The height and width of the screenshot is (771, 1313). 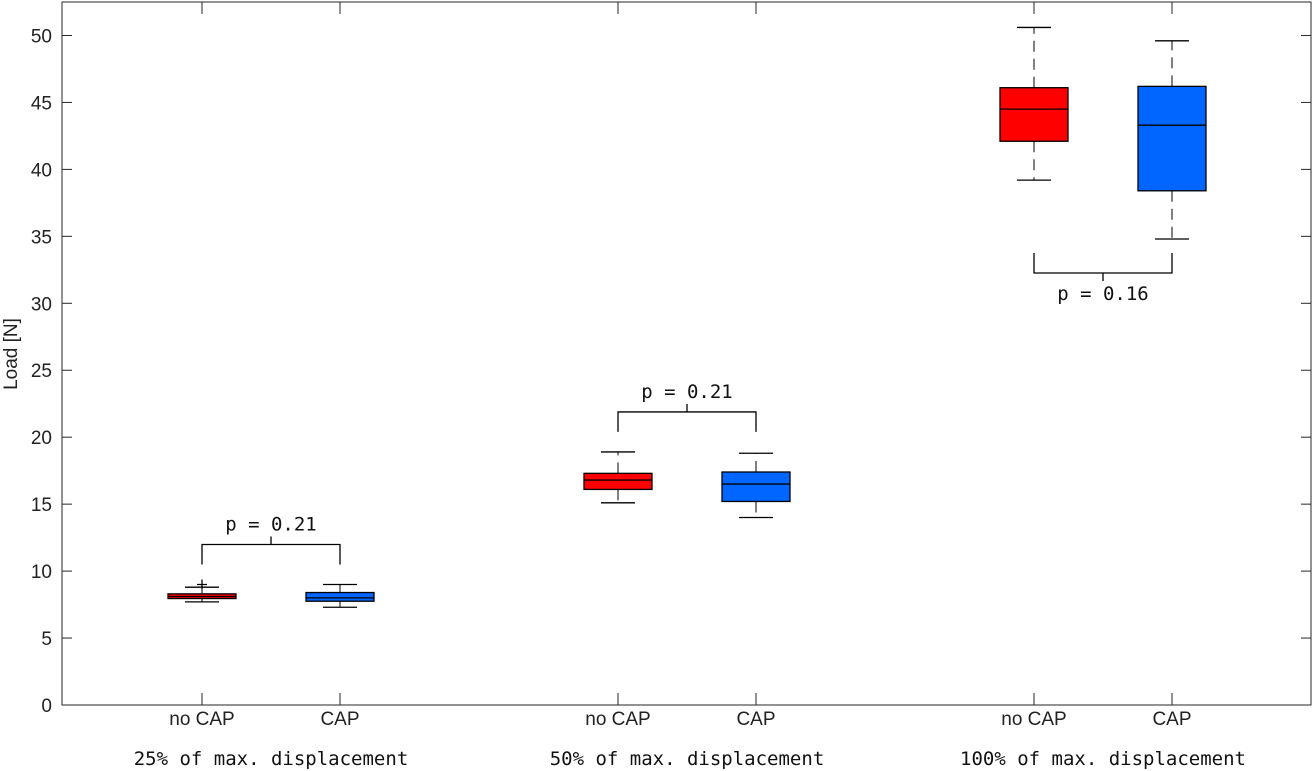 What do you see at coordinates (11, 354) in the screenshot?
I see `y-axis-label: Load [N]` at bounding box center [11, 354].